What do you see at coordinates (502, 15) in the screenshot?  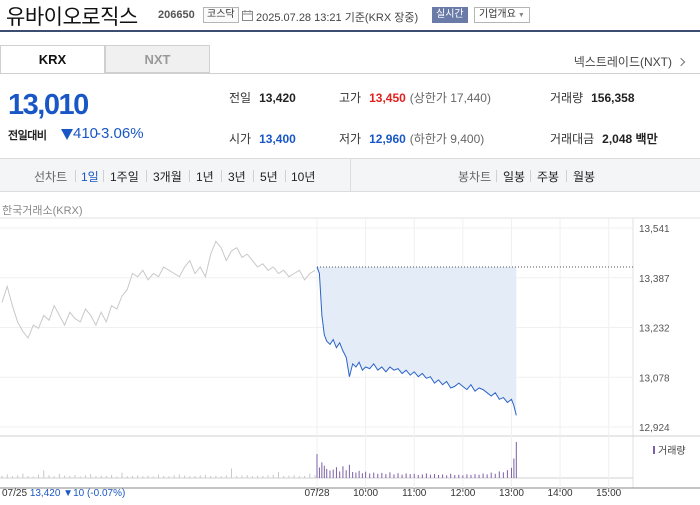 I see `company-overview-button: 기업개요 ▼` at bounding box center [502, 15].